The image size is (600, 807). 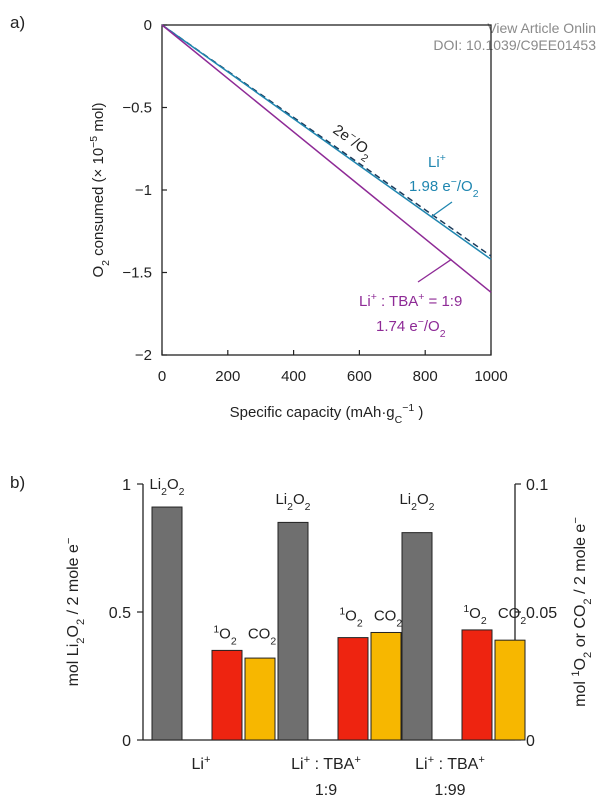 What do you see at coordinates (73, 631) in the screenshot?
I see `left-axis-title-part: O` at bounding box center [73, 631].